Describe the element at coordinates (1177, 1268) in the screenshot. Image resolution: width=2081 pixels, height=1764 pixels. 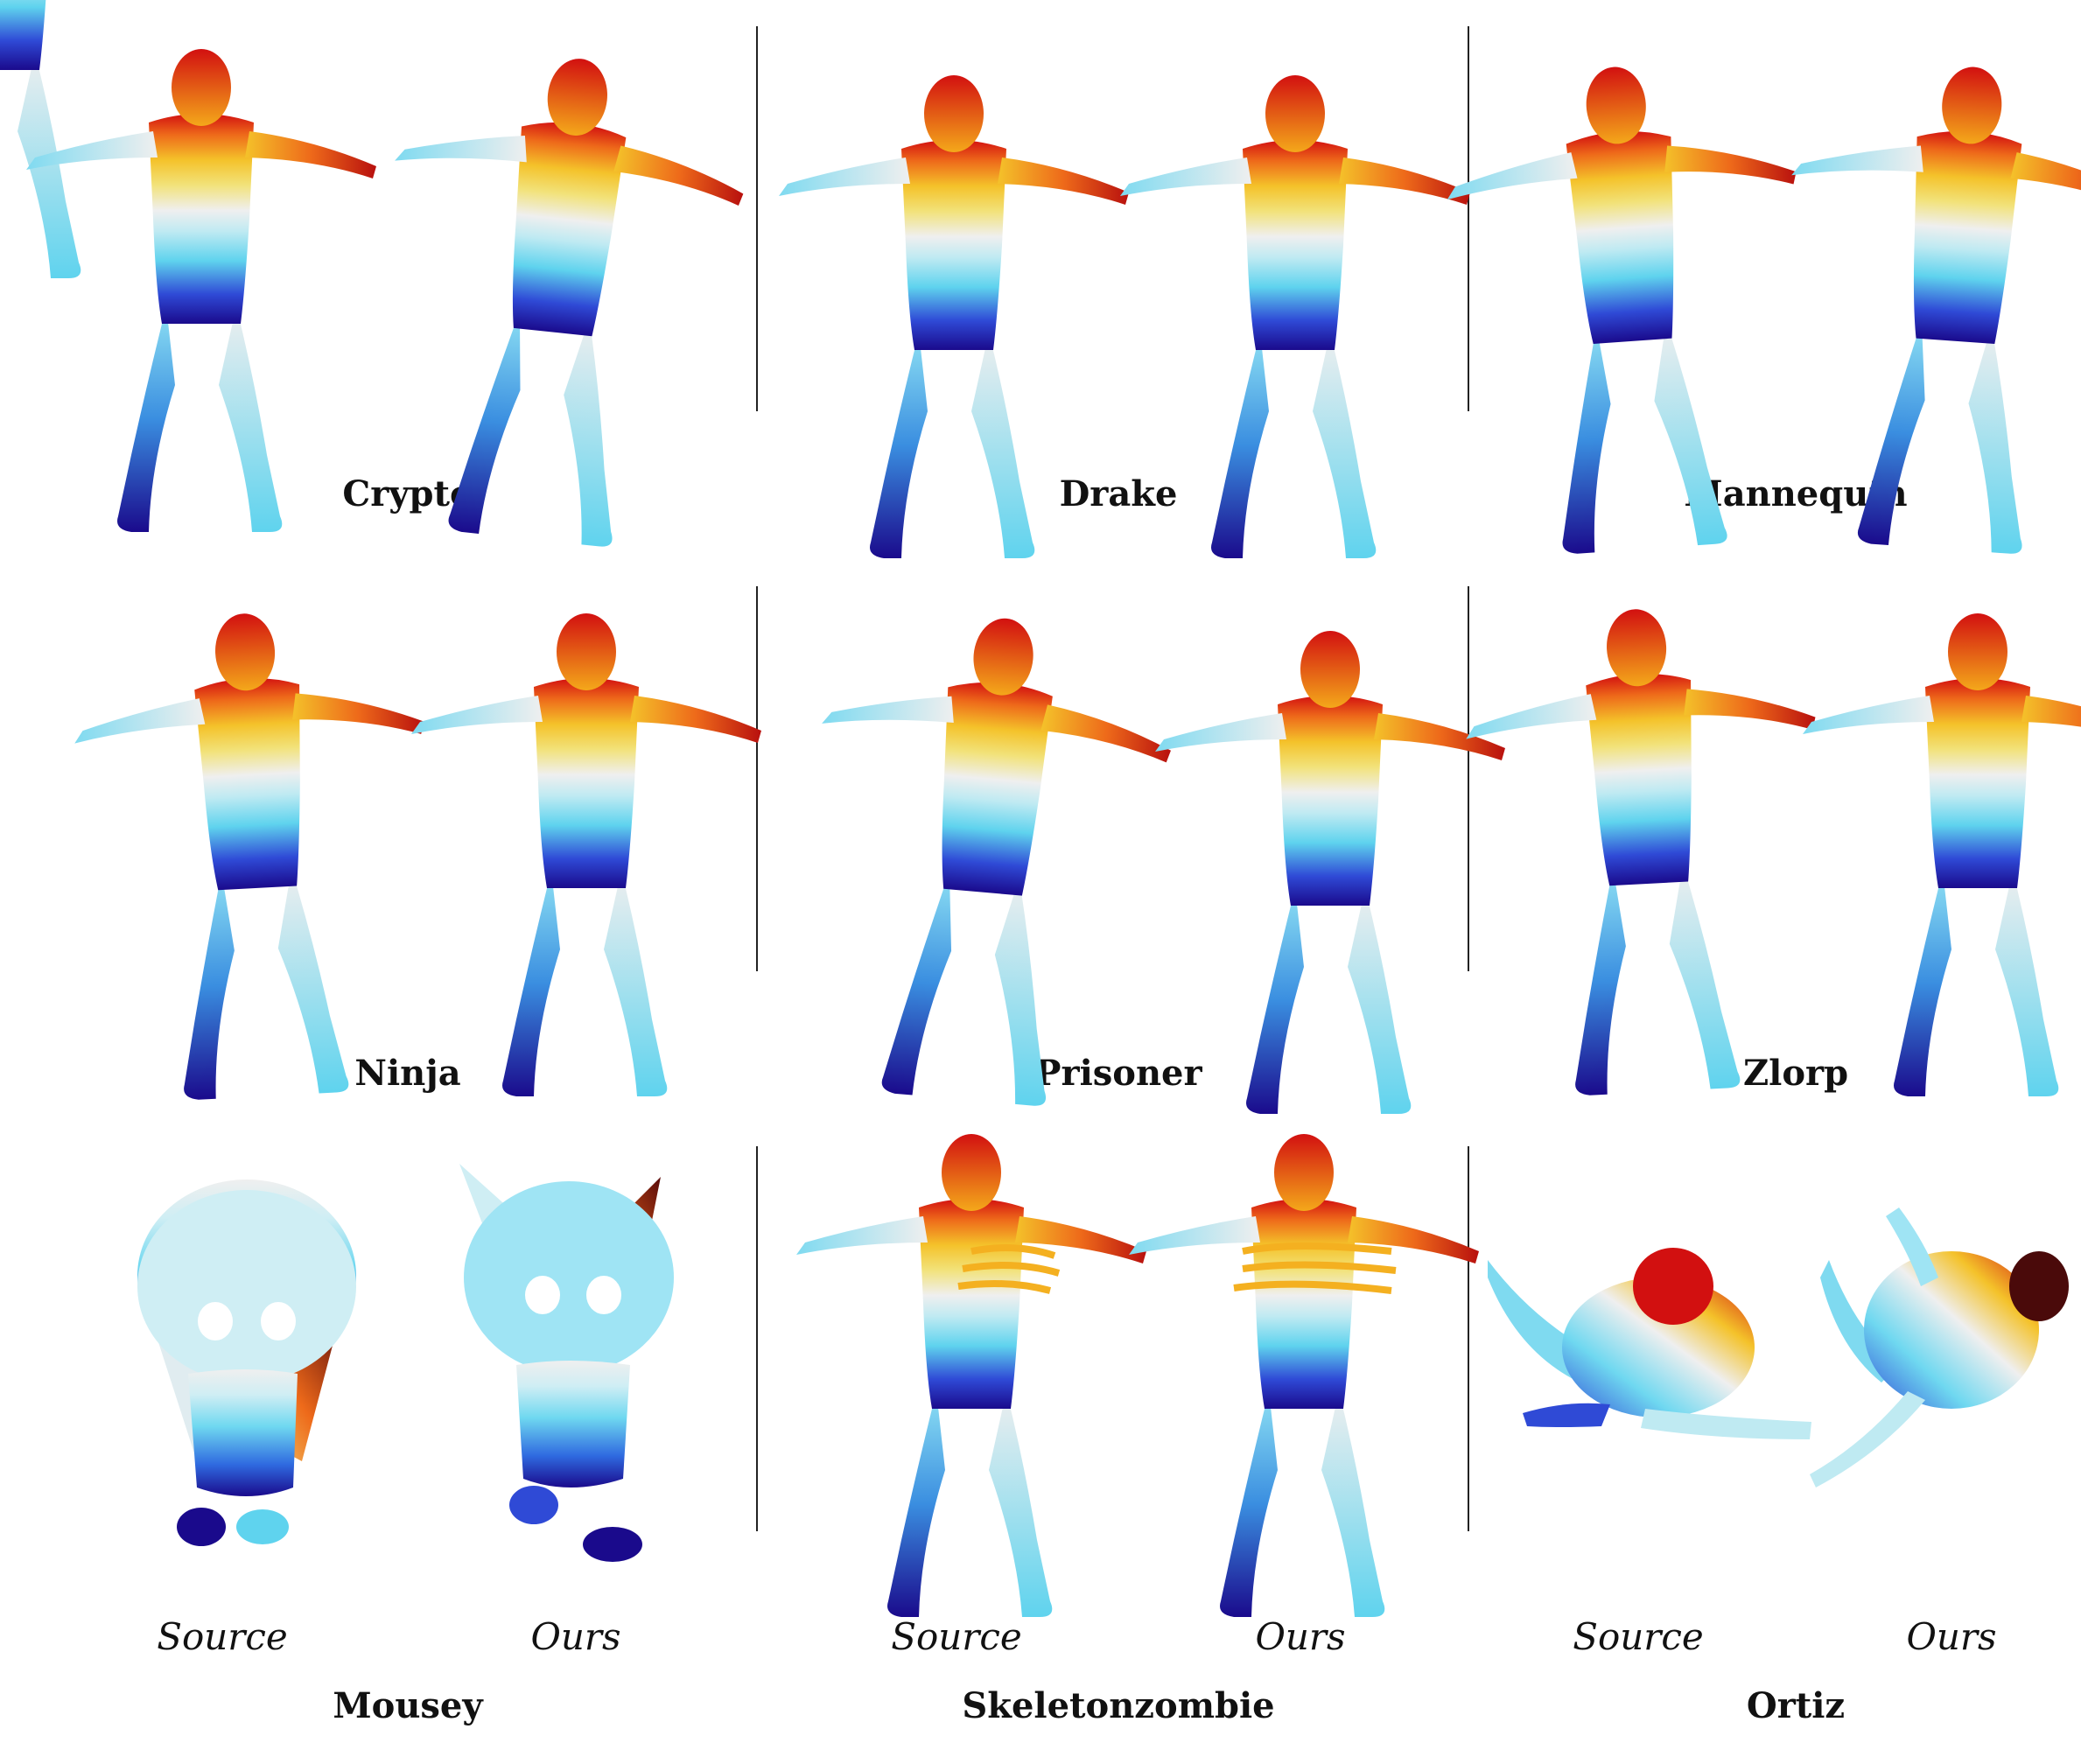
I see `claw-strands` at that location.